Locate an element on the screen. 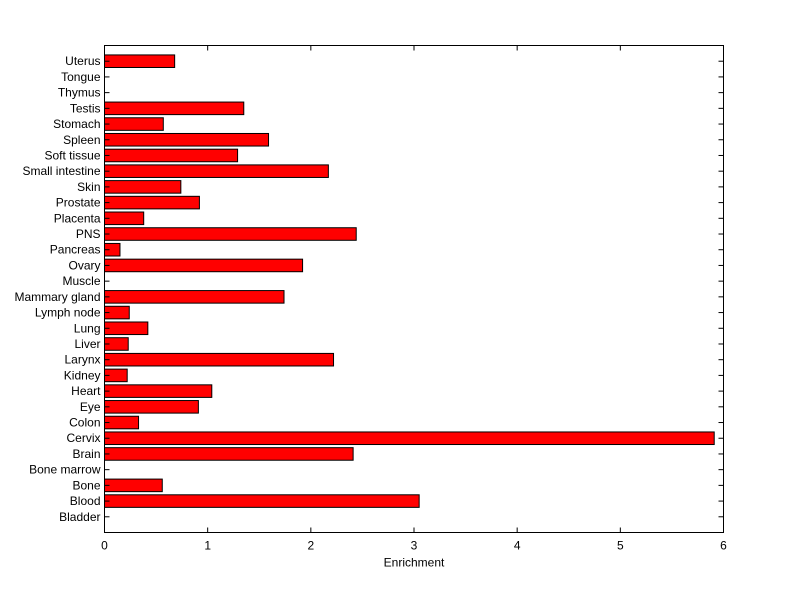 The height and width of the screenshot is (599, 800). bar-testis is located at coordinates (174, 108).